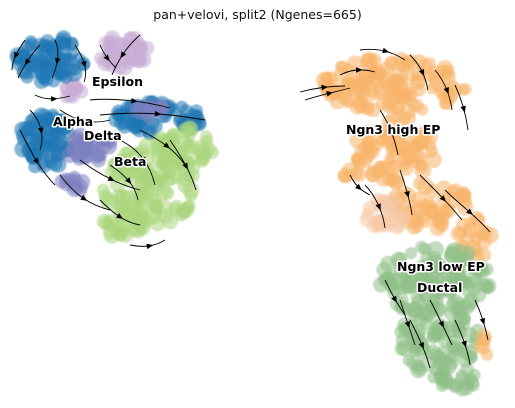 This screenshot has height=408, width=515. I want to click on label-ngn3-low-ep: Ngn3 low EP, so click(441, 266).